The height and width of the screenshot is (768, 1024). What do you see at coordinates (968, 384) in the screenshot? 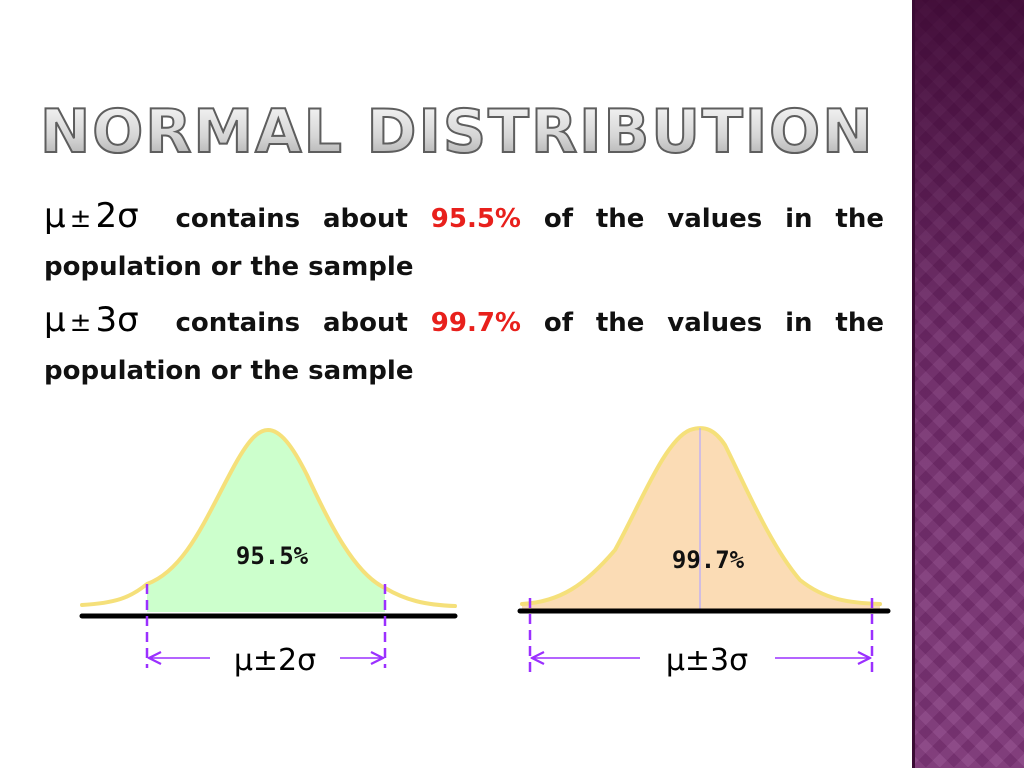
I see `decorative-side-panel` at bounding box center [968, 384].